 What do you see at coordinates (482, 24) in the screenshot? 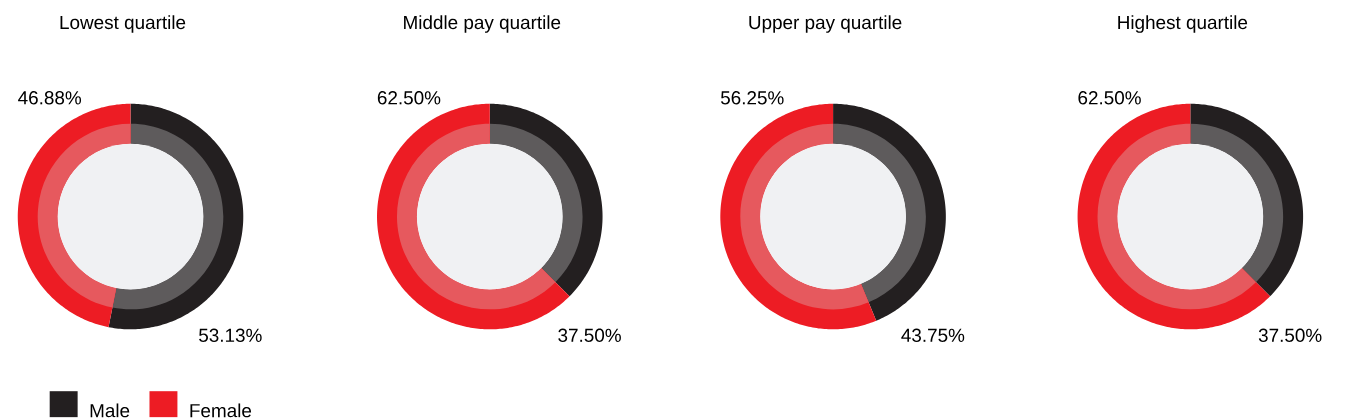
I see `chart-title: Middle pay quartile` at bounding box center [482, 24].